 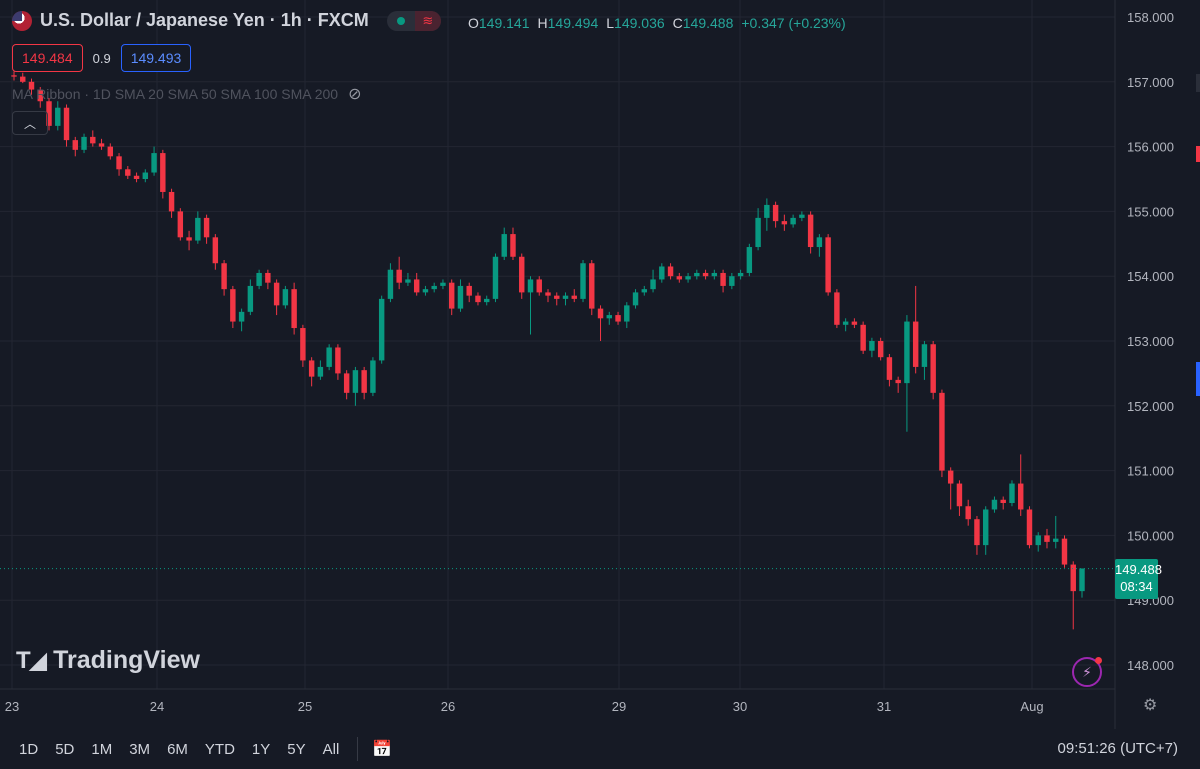 I want to click on clock: 09:51:26 (UTC+7), so click(x=1117, y=748).